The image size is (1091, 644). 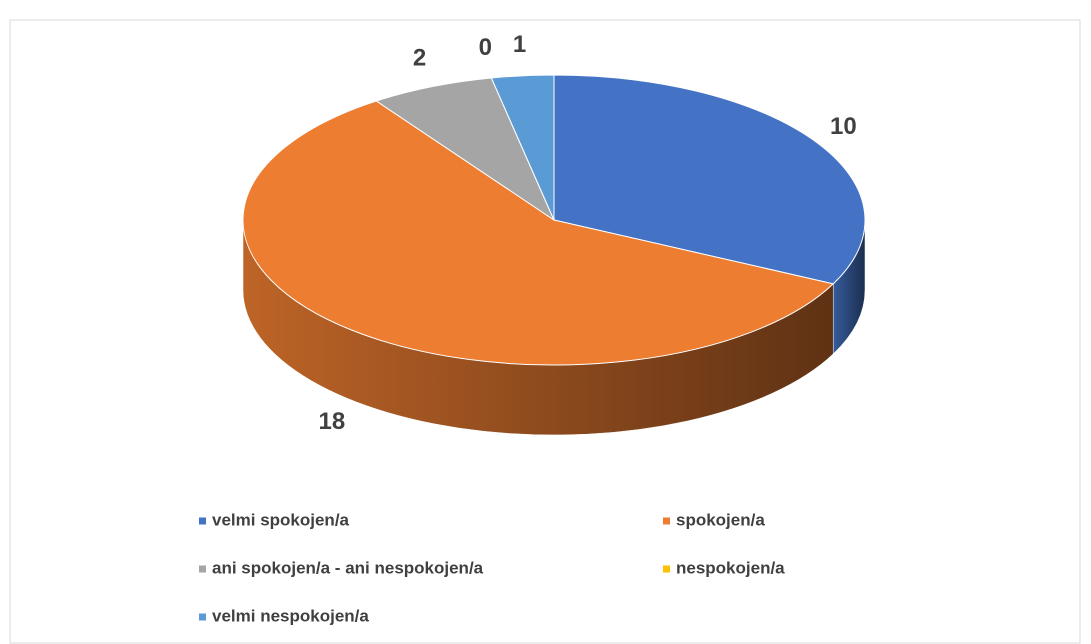 What do you see at coordinates (281, 519) in the screenshot?
I see `legend-label: velmi spokojen/a` at bounding box center [281, 519].